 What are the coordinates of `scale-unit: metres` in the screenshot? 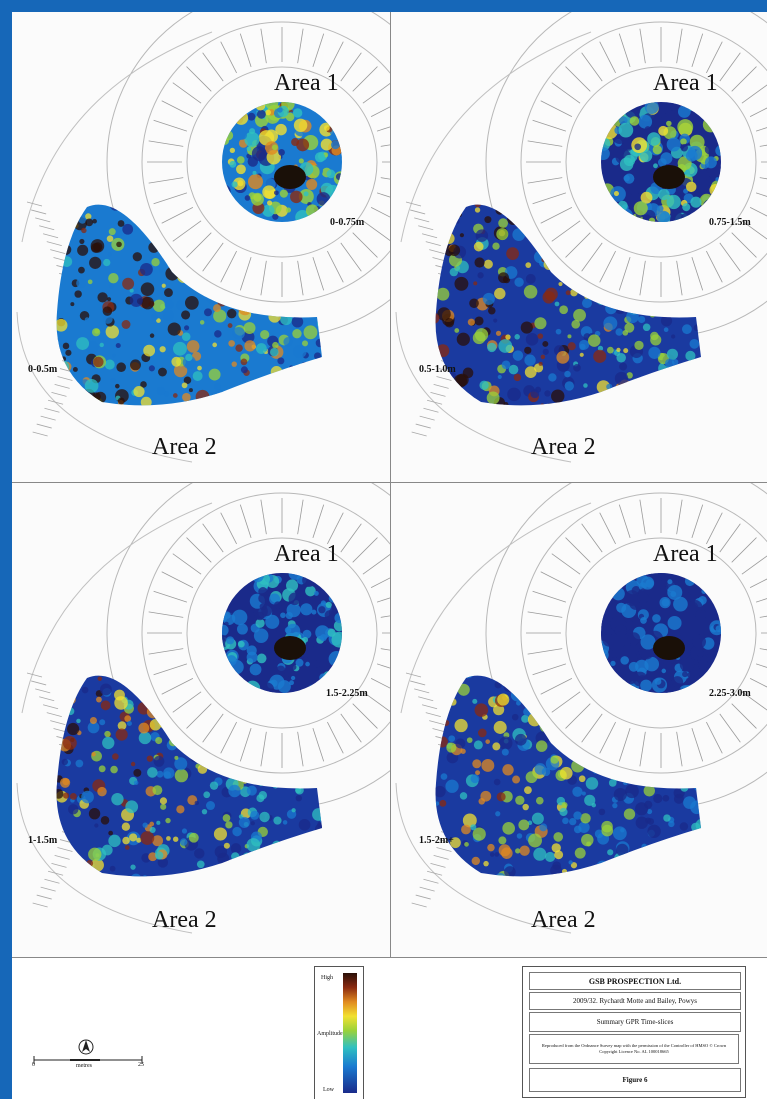 It's located at (84, 1066).